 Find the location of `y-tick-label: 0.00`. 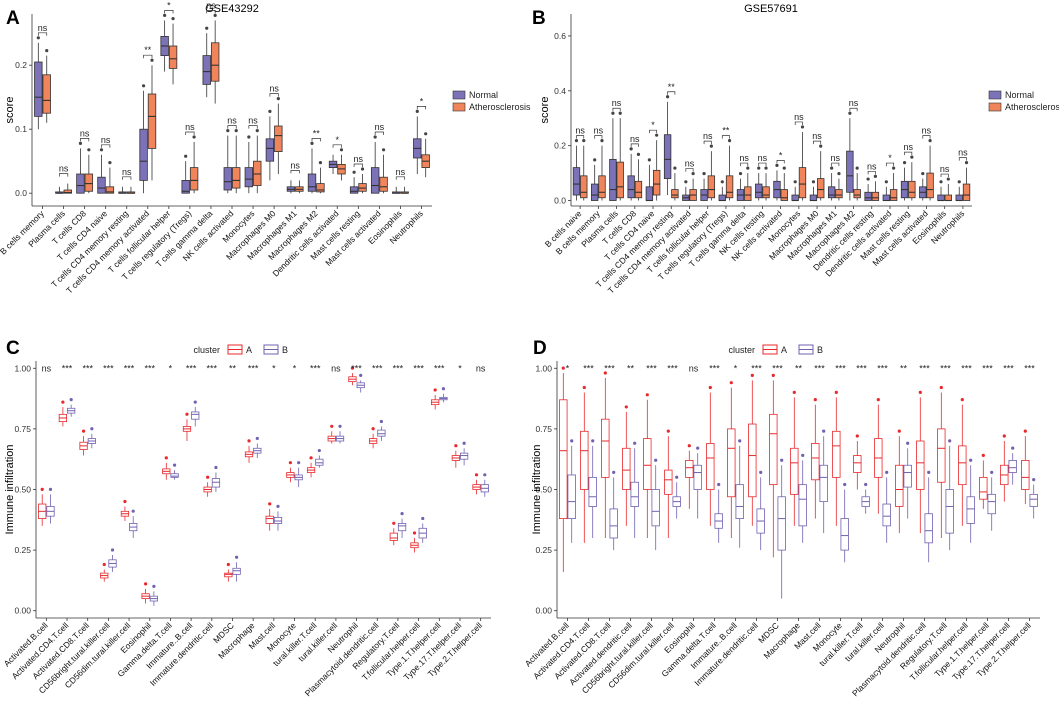

y-tick-label: 0.00 is located at coordinates (22, 611).